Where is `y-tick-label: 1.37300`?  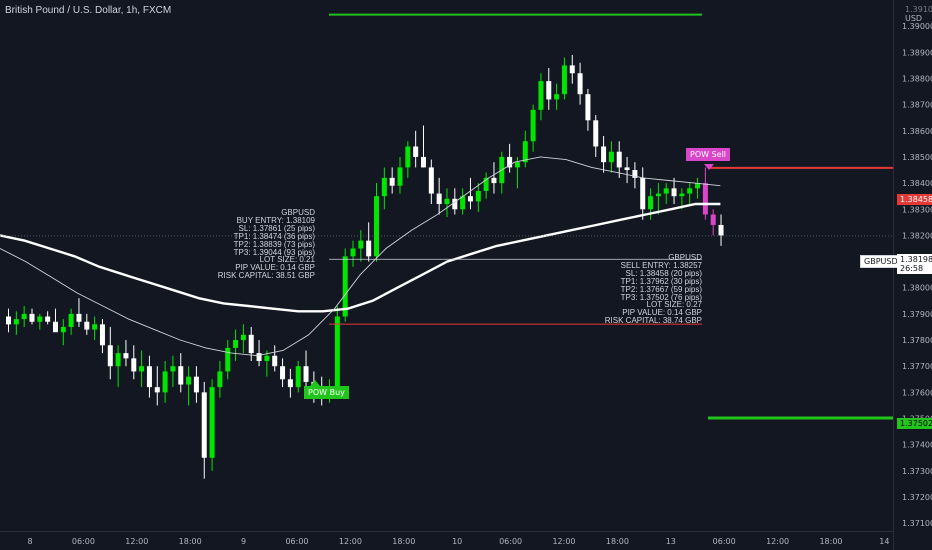
y-tick-label: 1.37300 is located at coordinates (917, 471).